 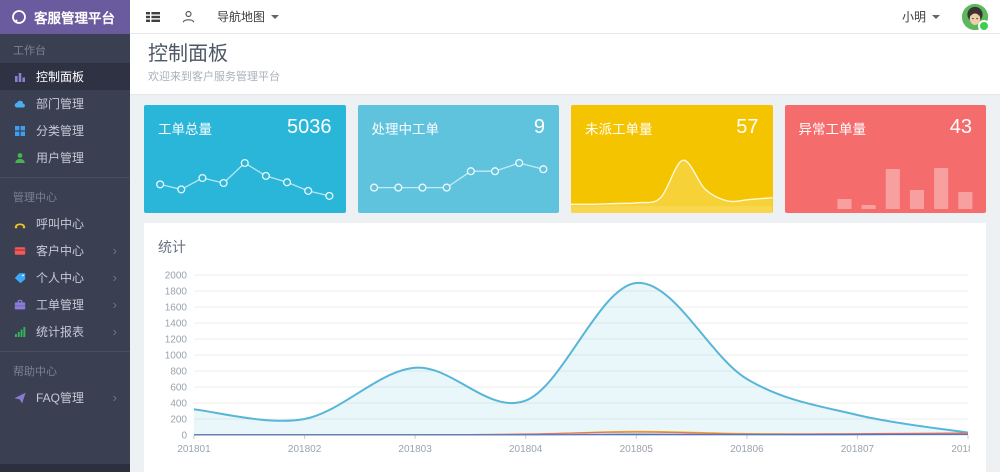 I want to click on sidebar-item-departments: 部门管理, so click(x=65, y=103).